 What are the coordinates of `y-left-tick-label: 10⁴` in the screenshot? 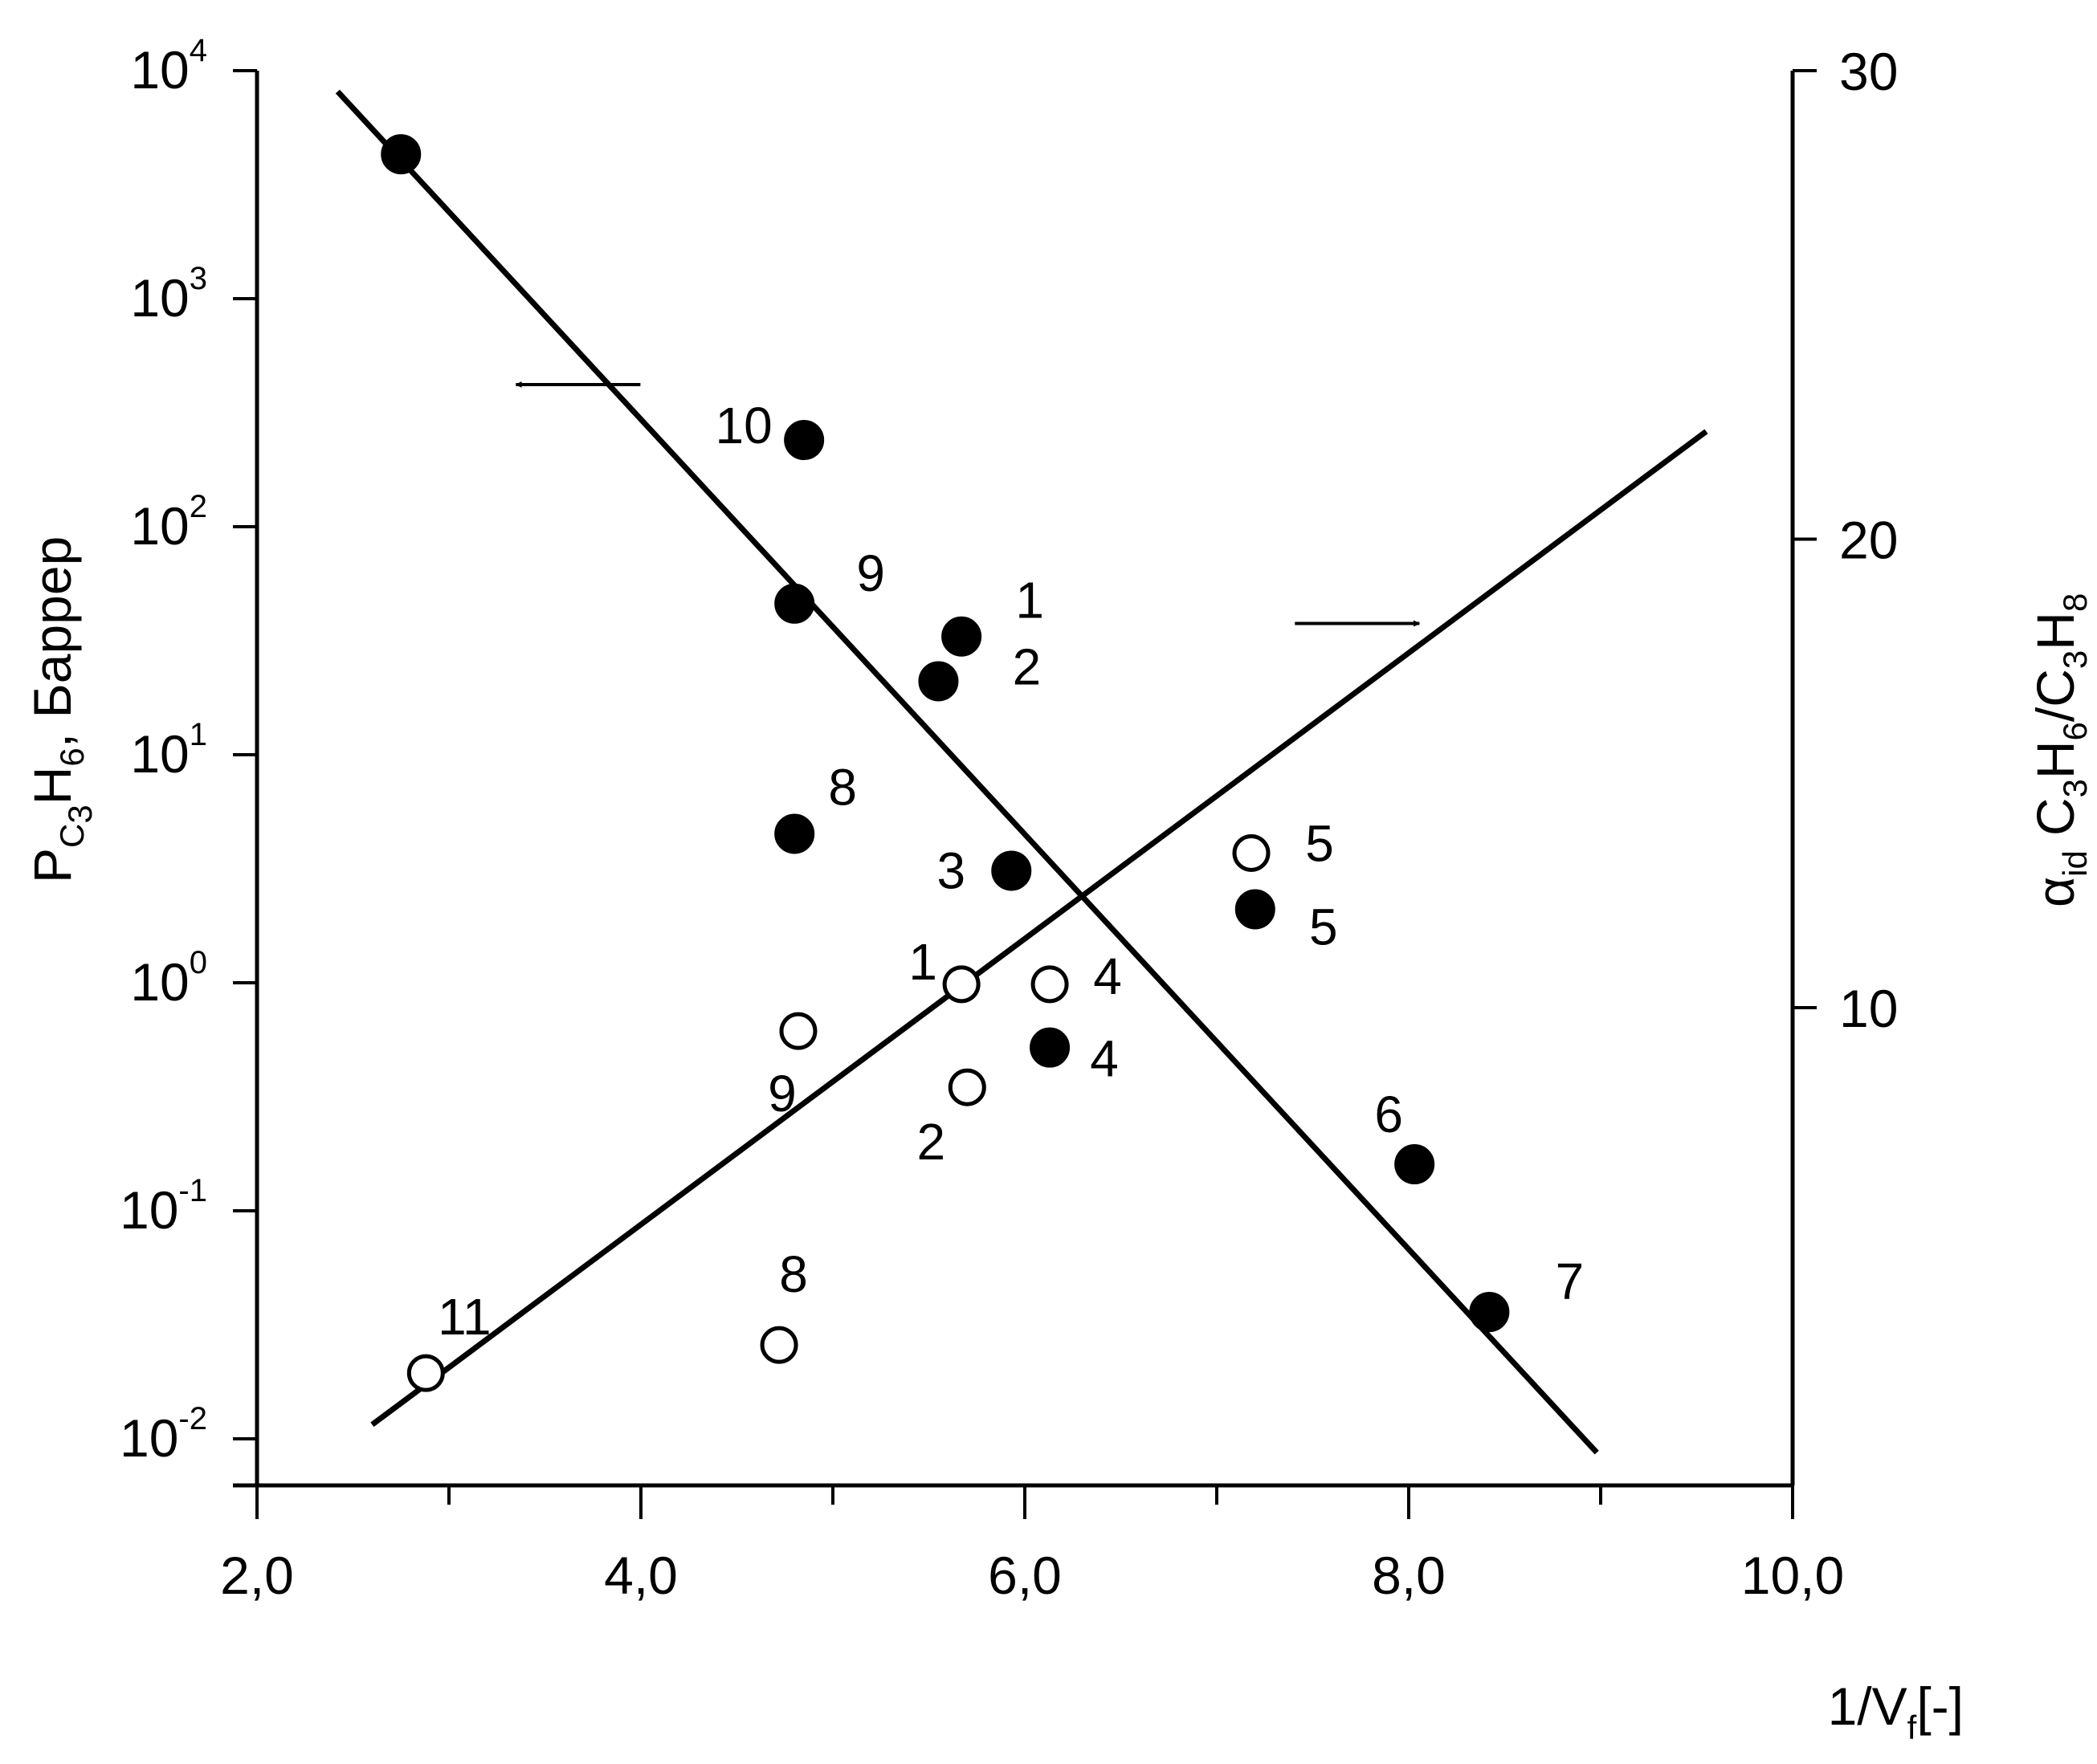 It's located at (168, 66).